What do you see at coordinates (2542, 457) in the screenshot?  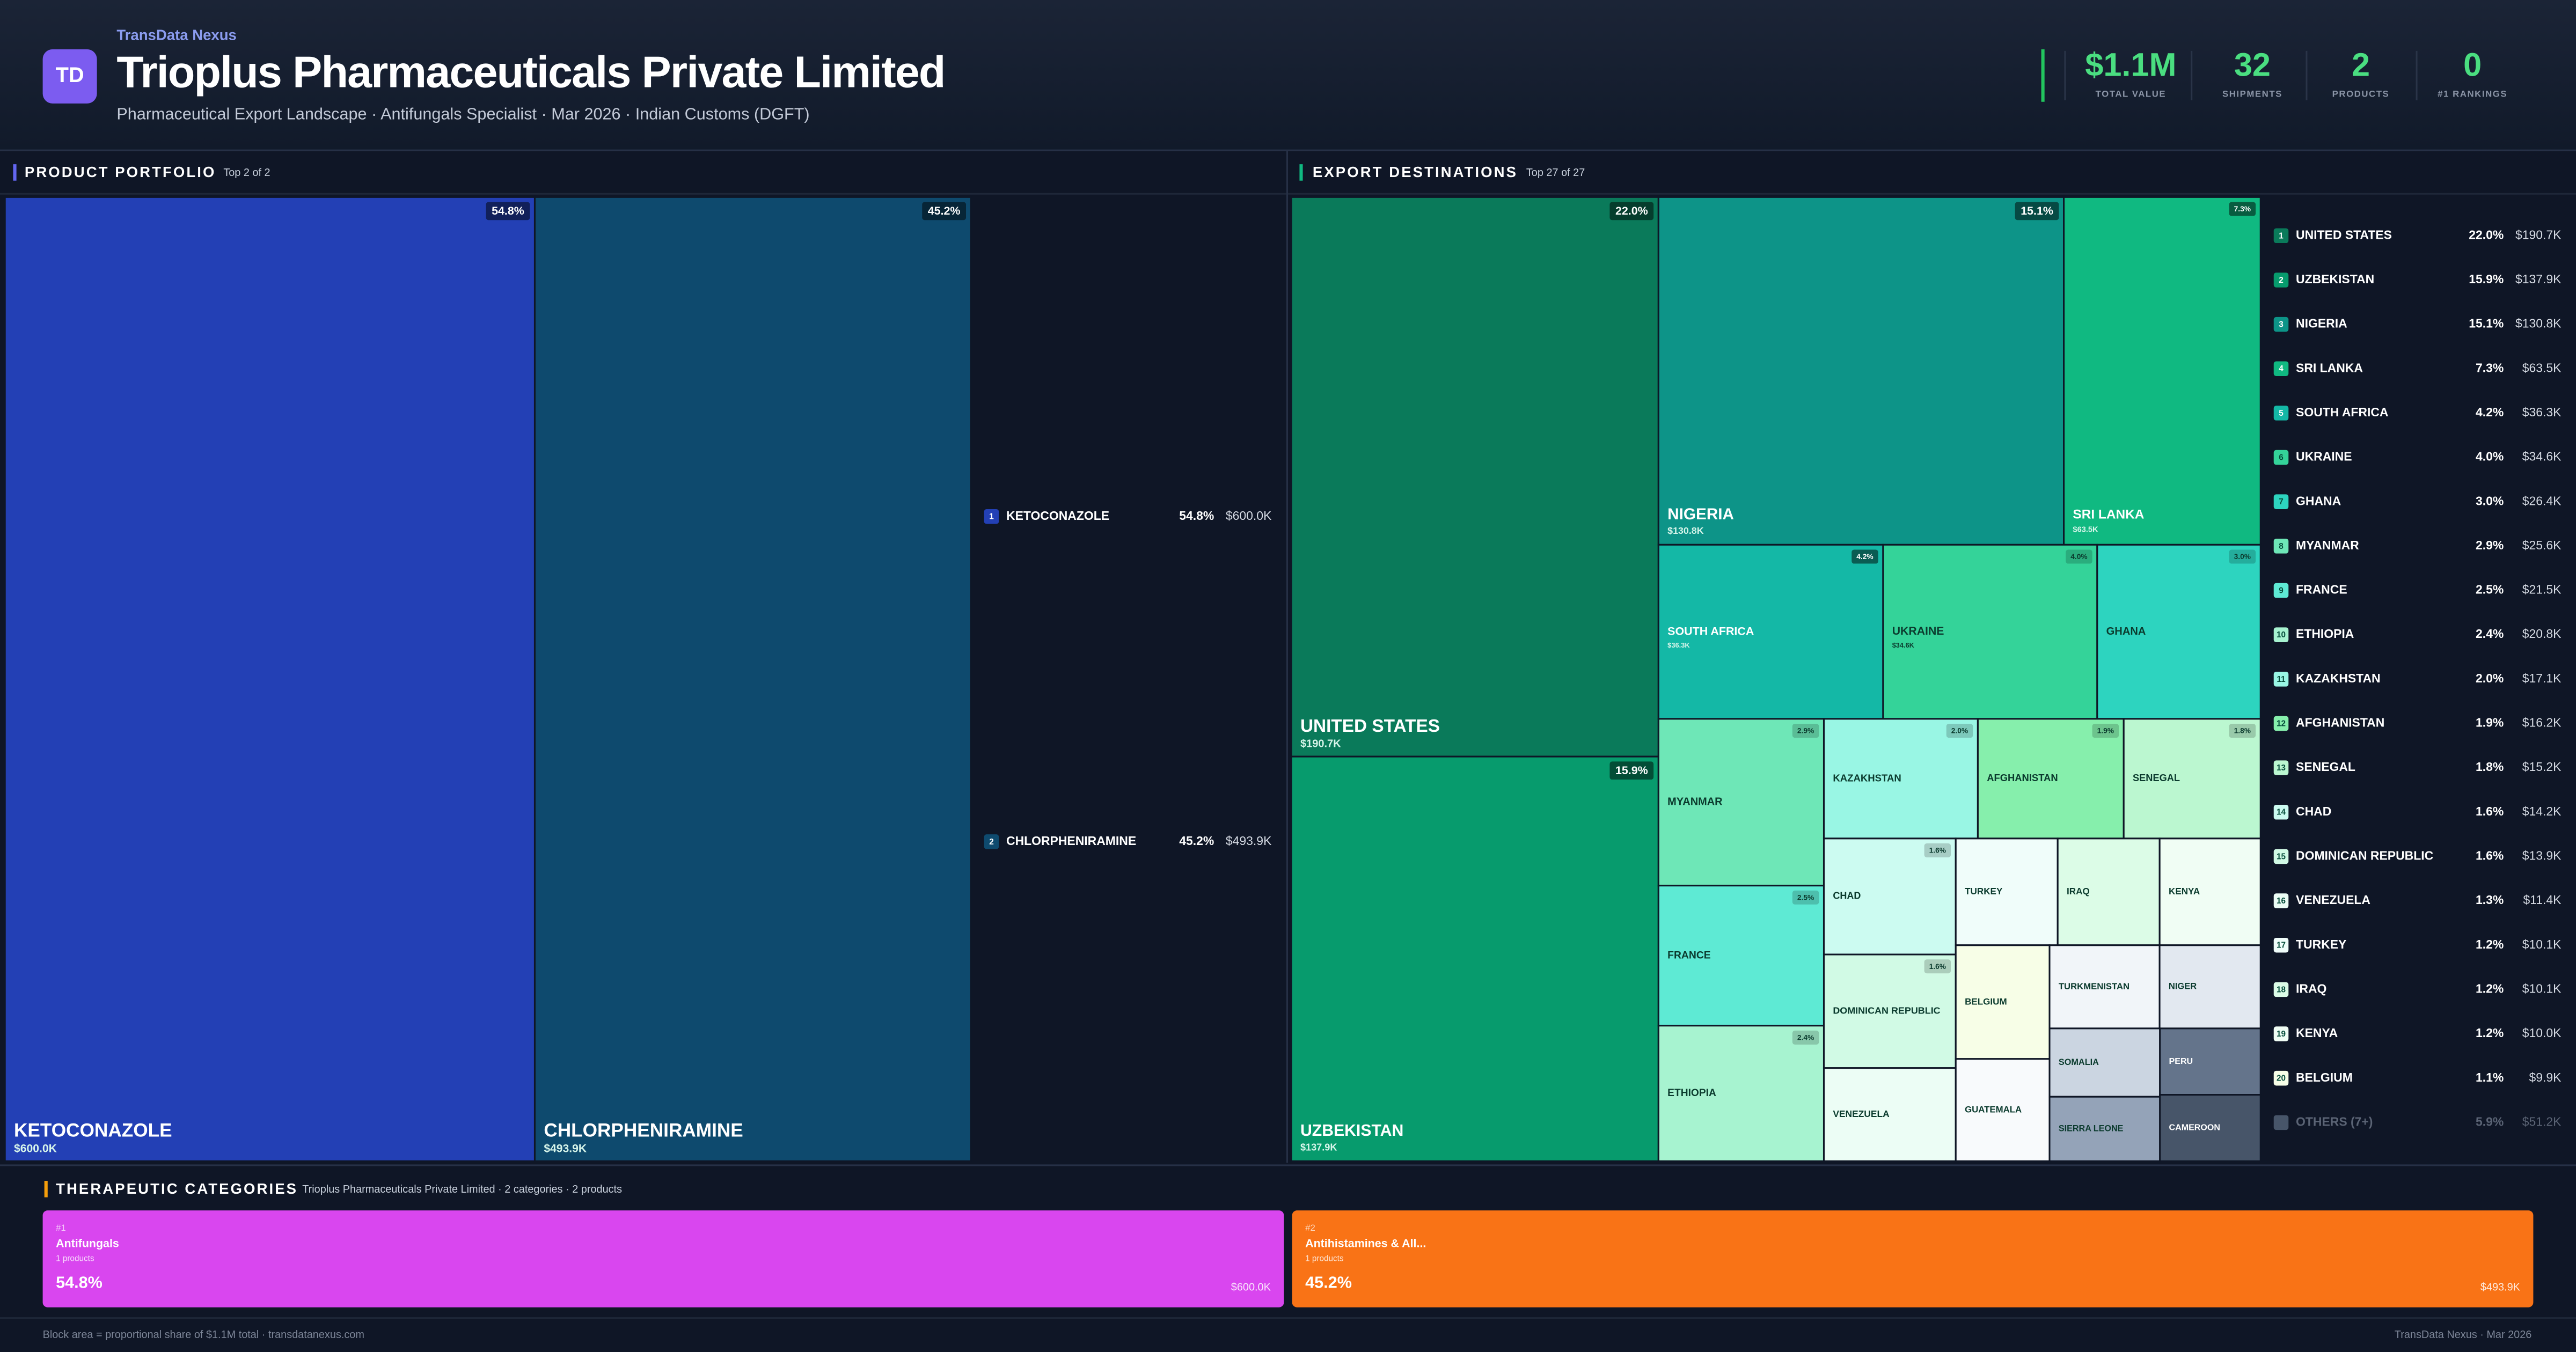 I see `list-value: $34.6K` at bounding box center [2542, 457].